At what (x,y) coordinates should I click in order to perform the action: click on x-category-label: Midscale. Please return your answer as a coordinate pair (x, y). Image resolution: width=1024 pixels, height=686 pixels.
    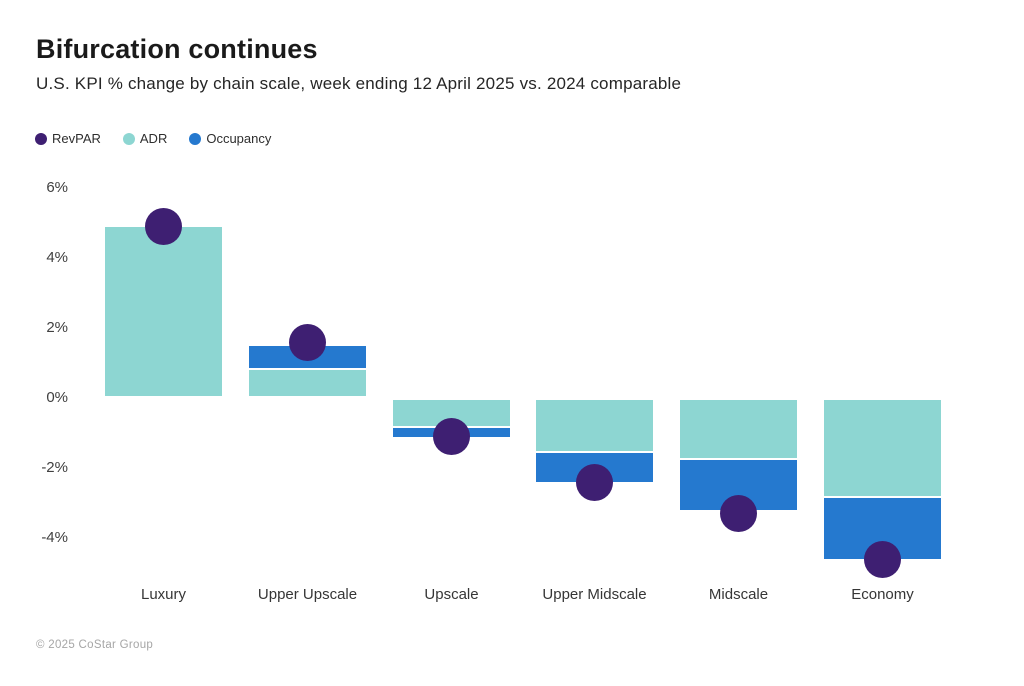
    Looking at the image, I should click on (738, 594).